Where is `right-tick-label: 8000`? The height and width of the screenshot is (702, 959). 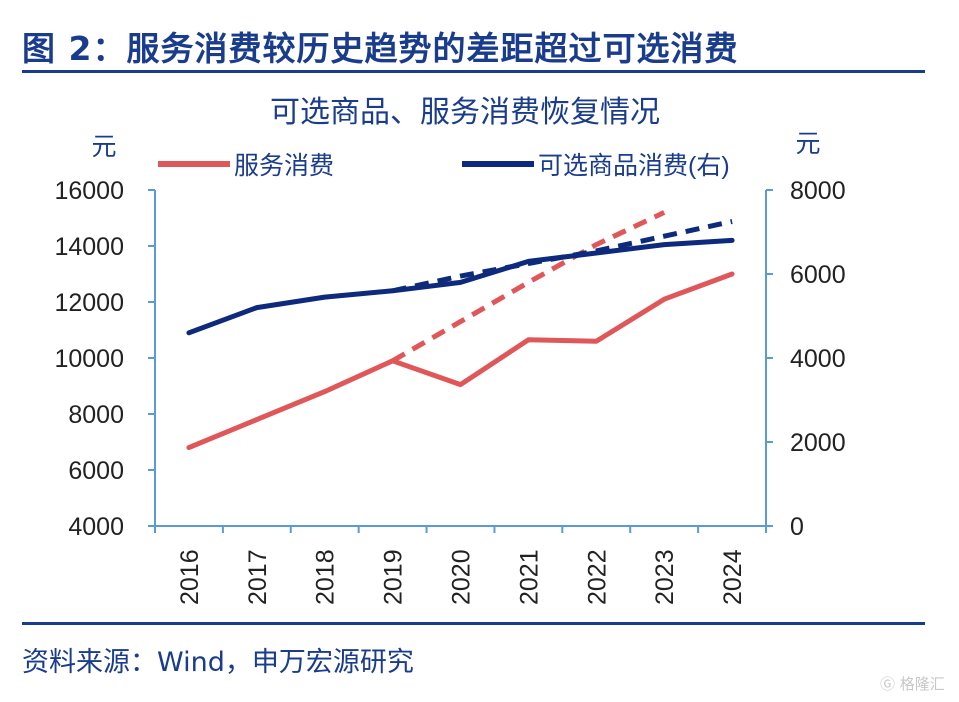 right-tick-label: 8000 is located at coordinates (818, 191).